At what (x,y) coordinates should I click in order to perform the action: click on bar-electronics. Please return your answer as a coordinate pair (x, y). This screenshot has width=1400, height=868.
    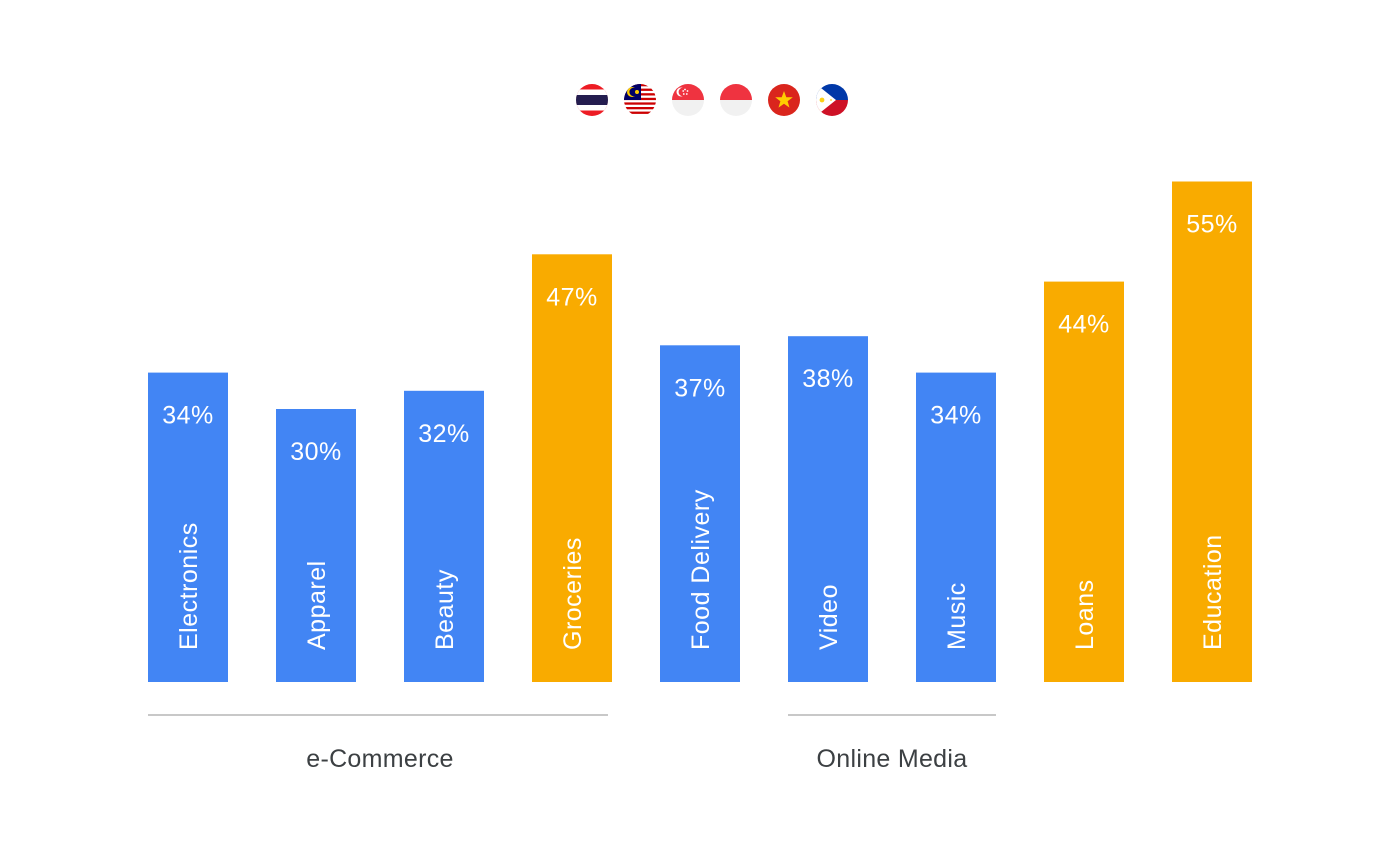
    Looking at the image, I should click on (188, 527).